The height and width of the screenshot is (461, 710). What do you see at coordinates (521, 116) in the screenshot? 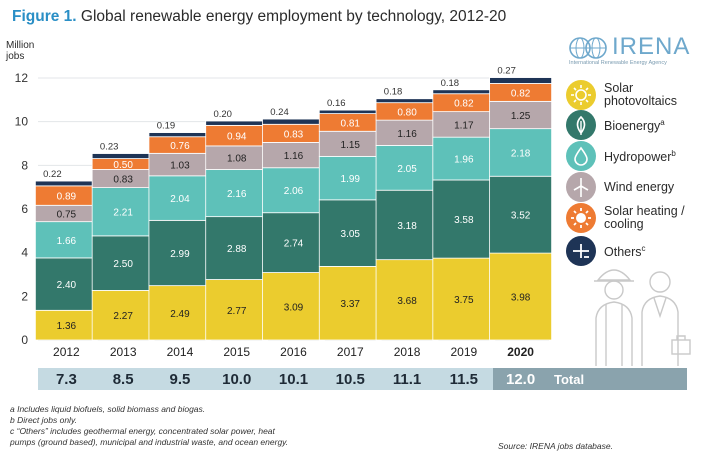
I see `data-label-wind: 1.25` at bounding box center [521, 116].